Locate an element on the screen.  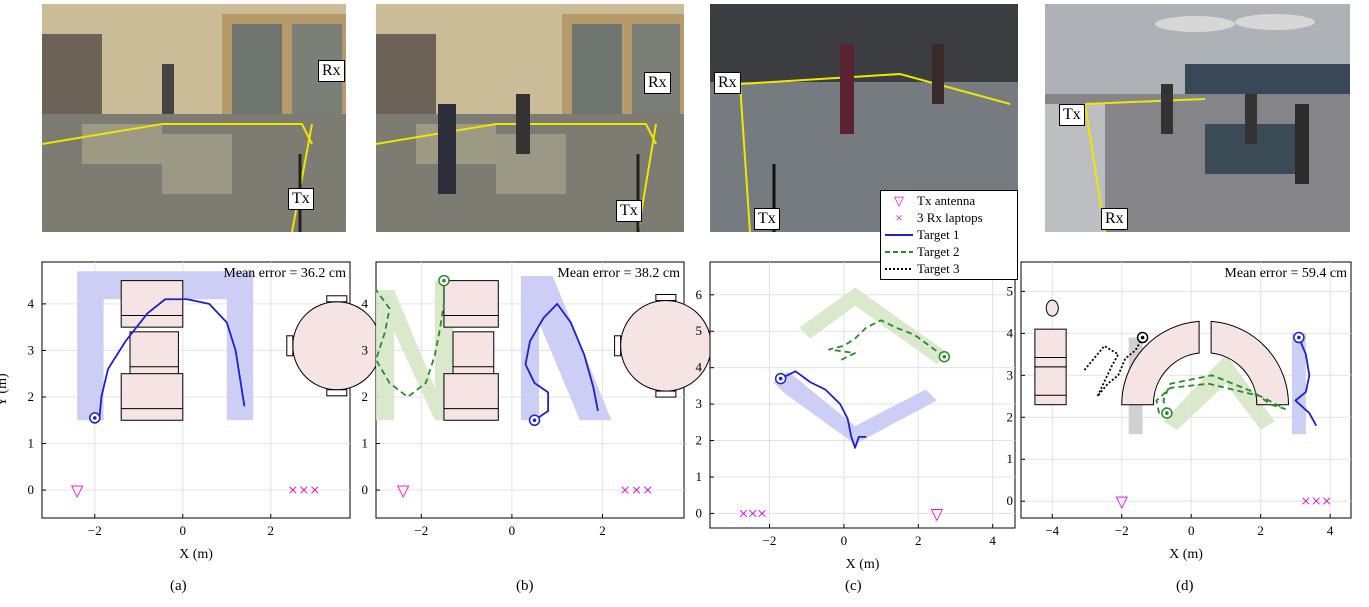
legend-target3: Target 3 is located at coordinates (938, 268).